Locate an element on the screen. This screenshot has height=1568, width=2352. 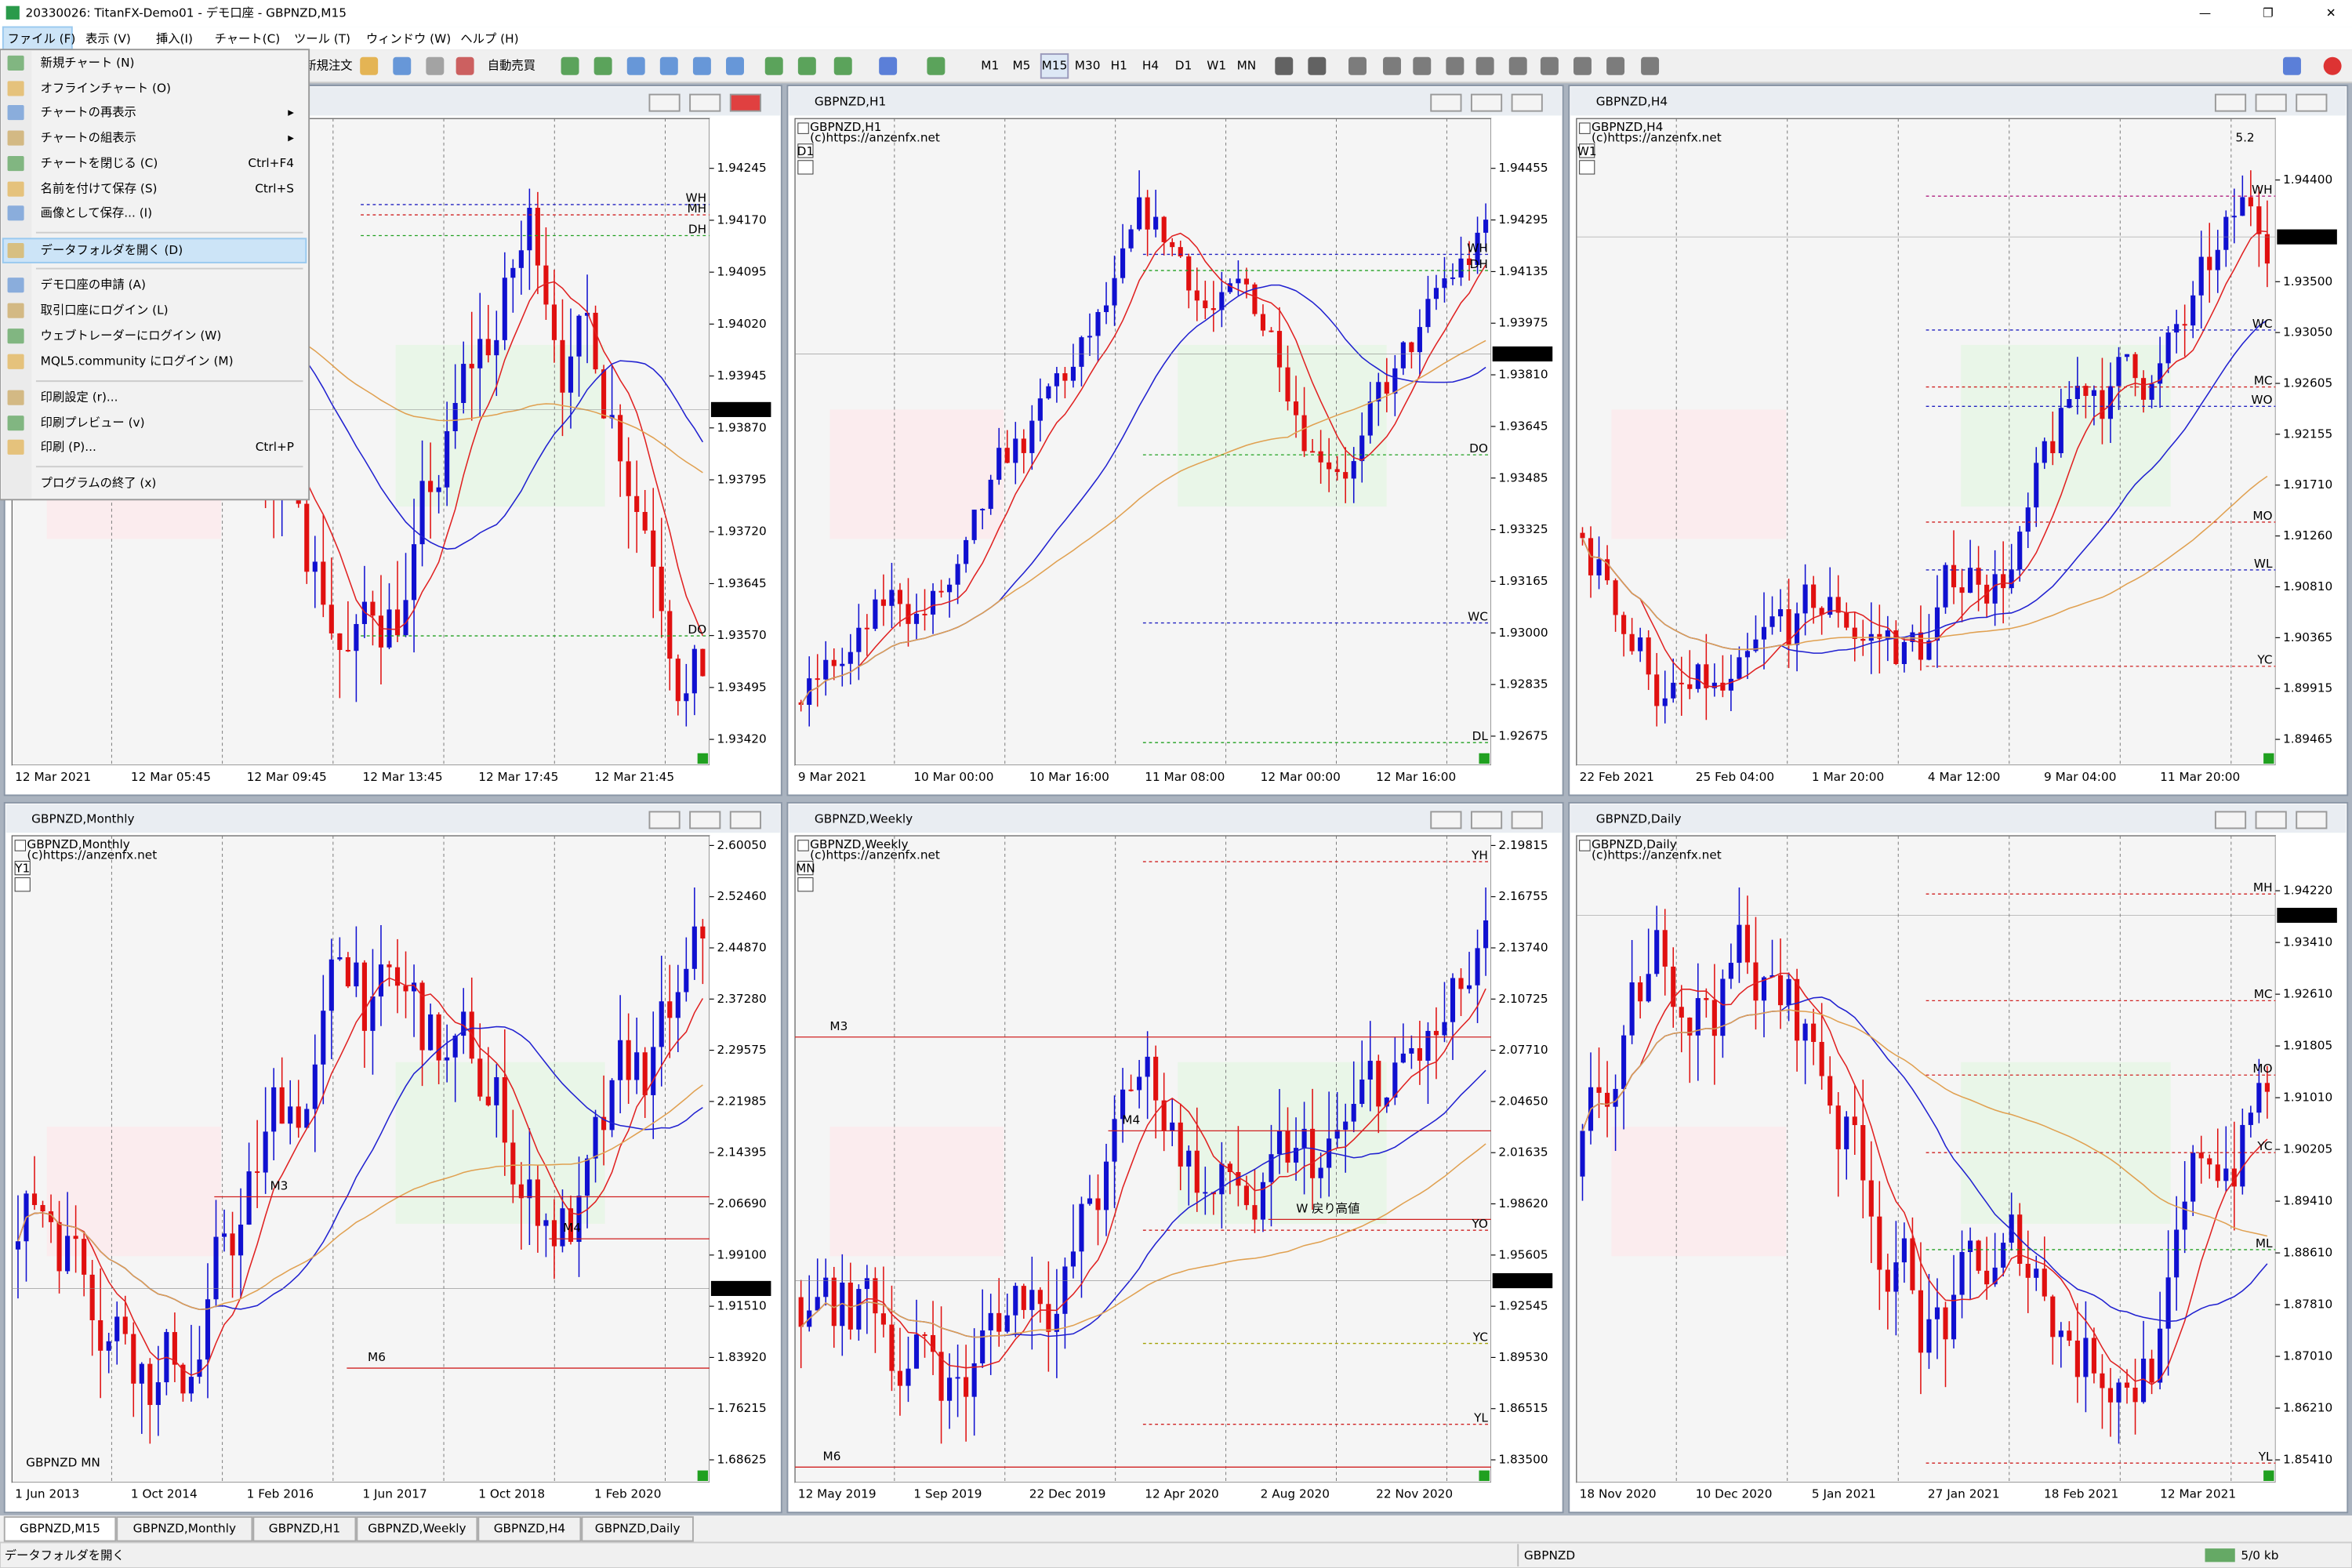
period-button-label: MN is located at coordinates (806, 869).